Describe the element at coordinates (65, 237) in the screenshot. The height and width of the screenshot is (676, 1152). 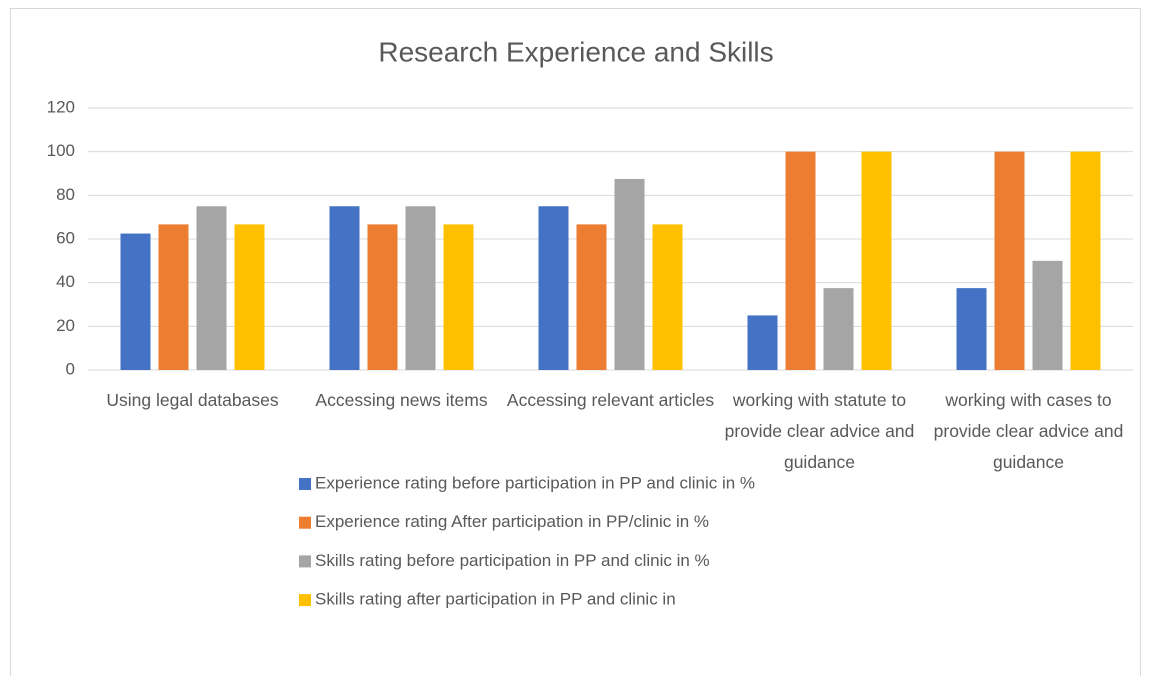
I see `y-tick-label: 60` at that location.